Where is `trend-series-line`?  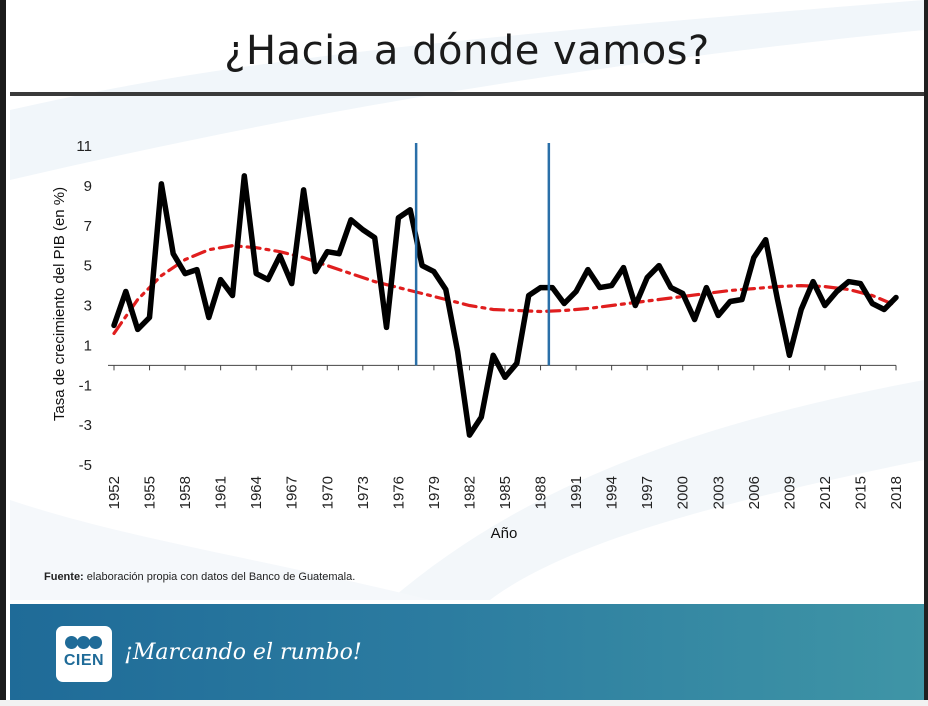 trend-series-line is located at coordinates (505, 289).